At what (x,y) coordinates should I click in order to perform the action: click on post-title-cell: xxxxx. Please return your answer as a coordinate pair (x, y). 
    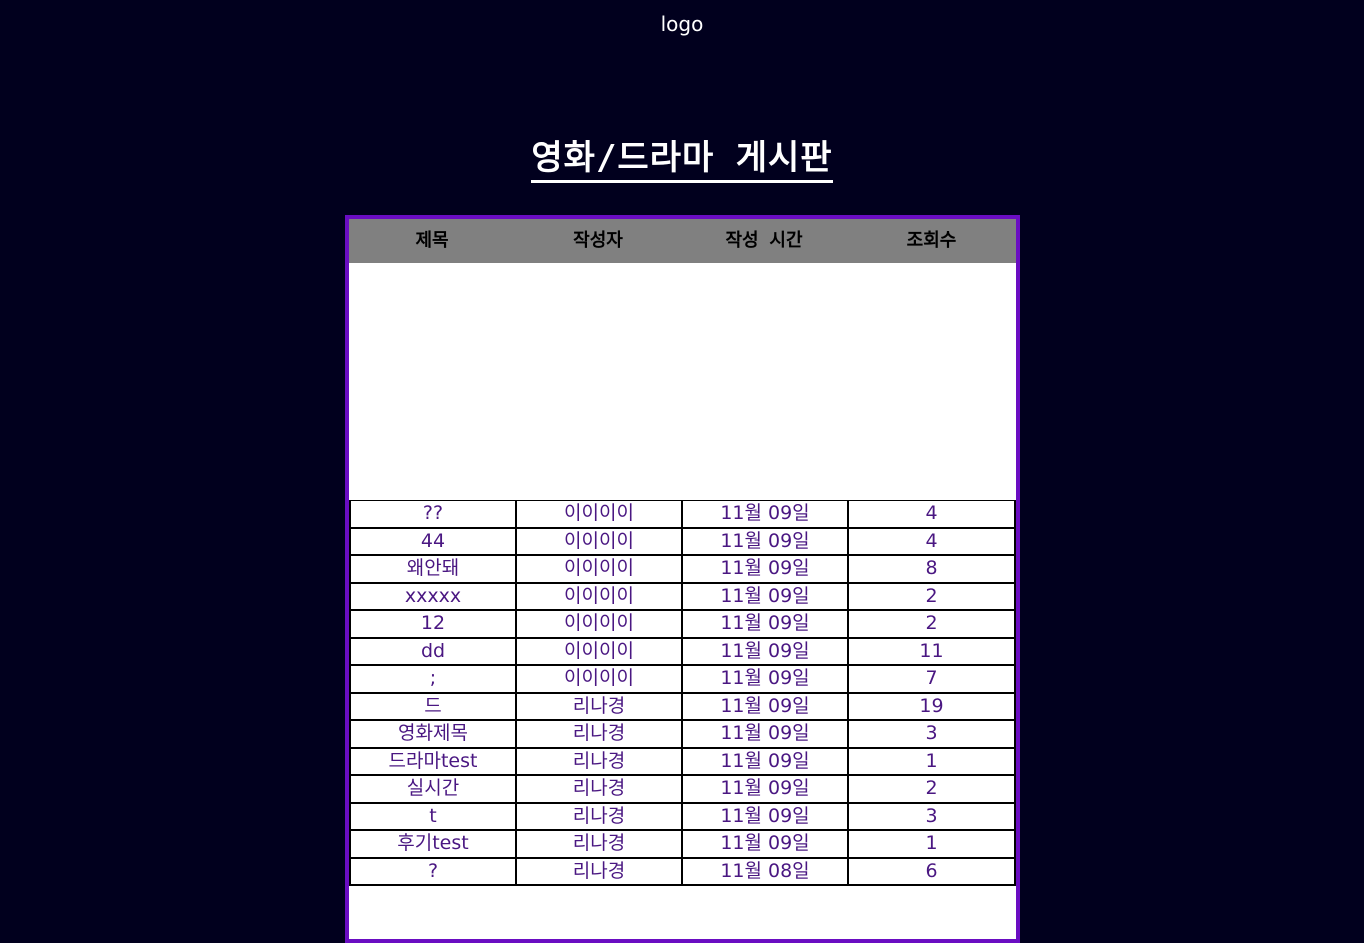
    Looking at the image, I should click on (433, 596).